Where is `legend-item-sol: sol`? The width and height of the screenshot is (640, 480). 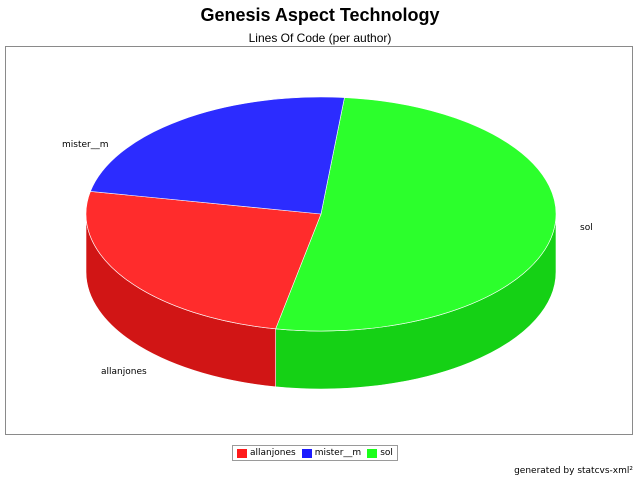
legend-item-sol: sol is located at coordinates (380, 453).